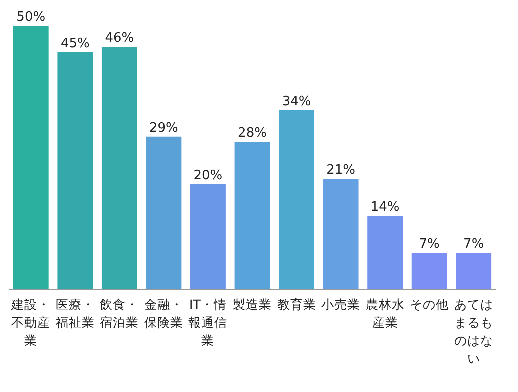 The height and width of the screenshot is (392, 518). I want to click on x-tick-label: IT・情報通信業, so click(208, 323).